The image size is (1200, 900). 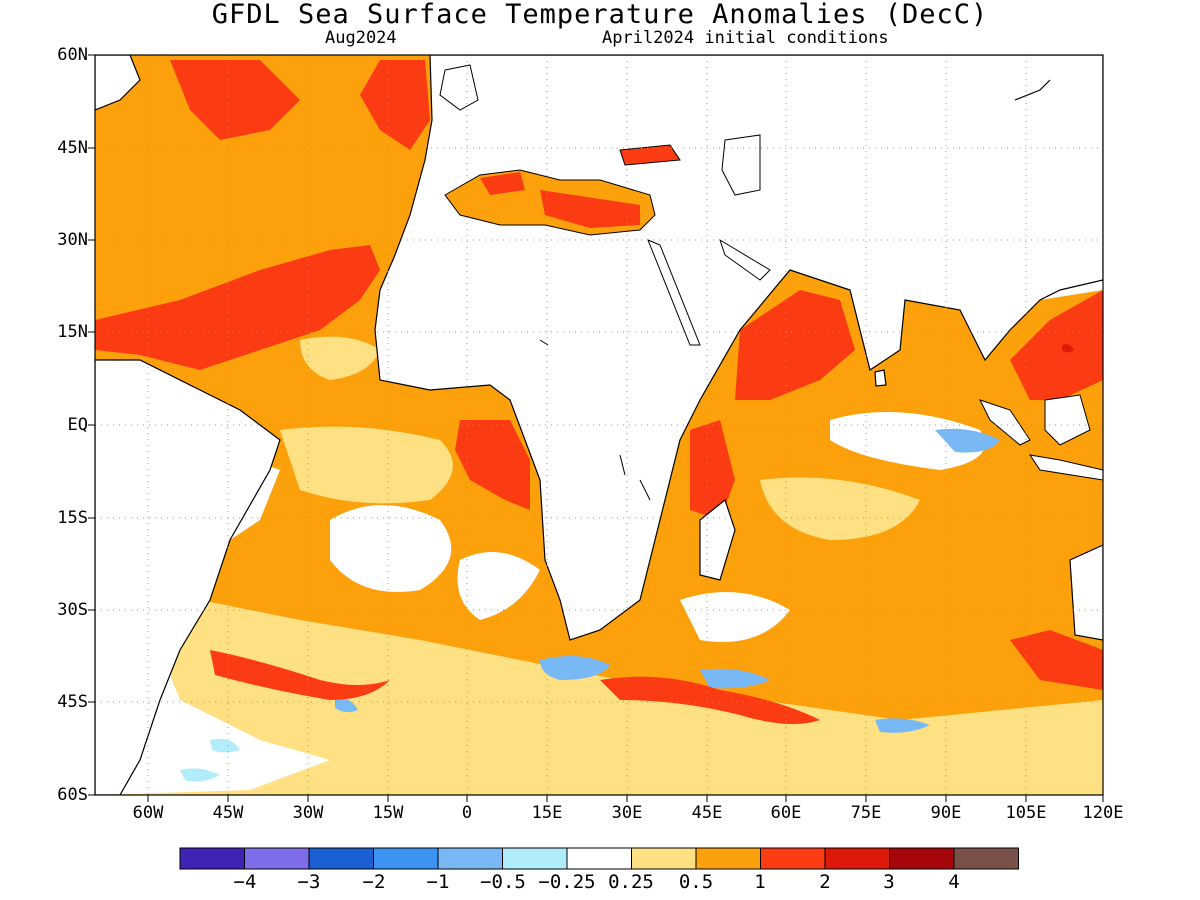 I want to click on colorbar-label: −0.5, so click(x=503, y=882).